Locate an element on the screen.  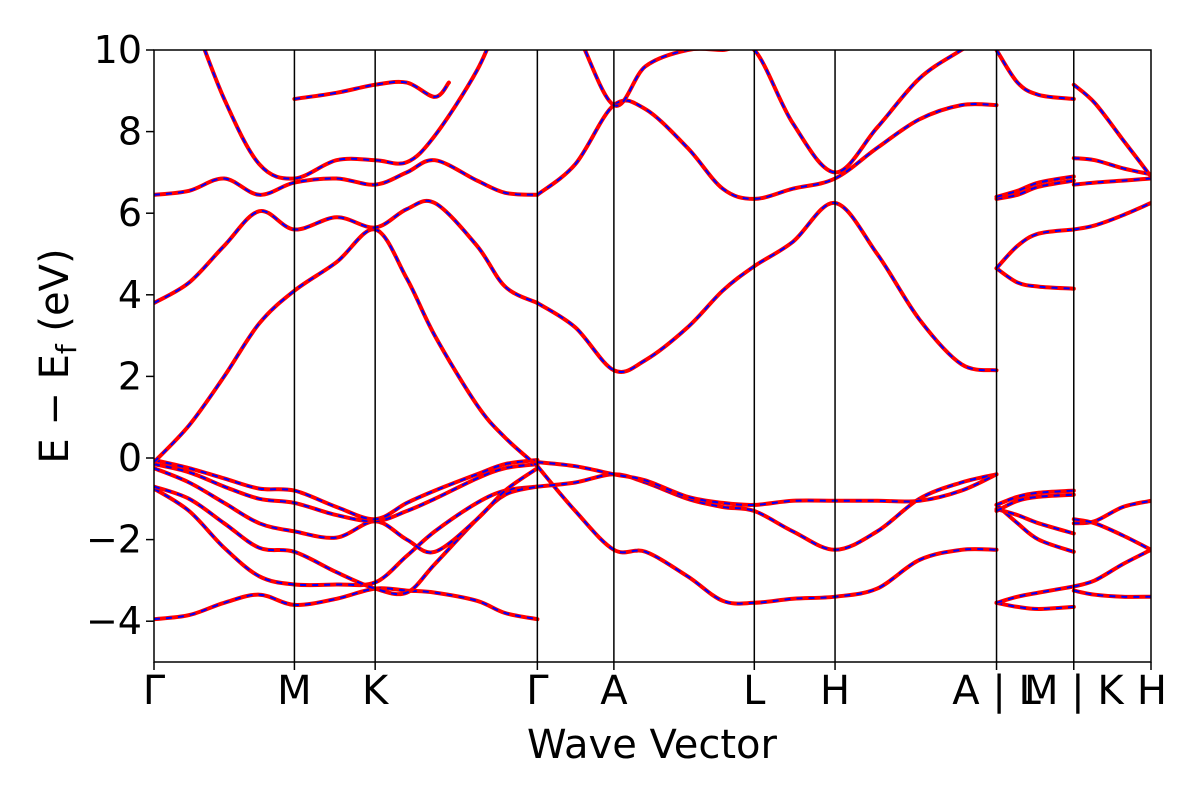
kpoint-label-5: A is located at coordinates (614, 691).